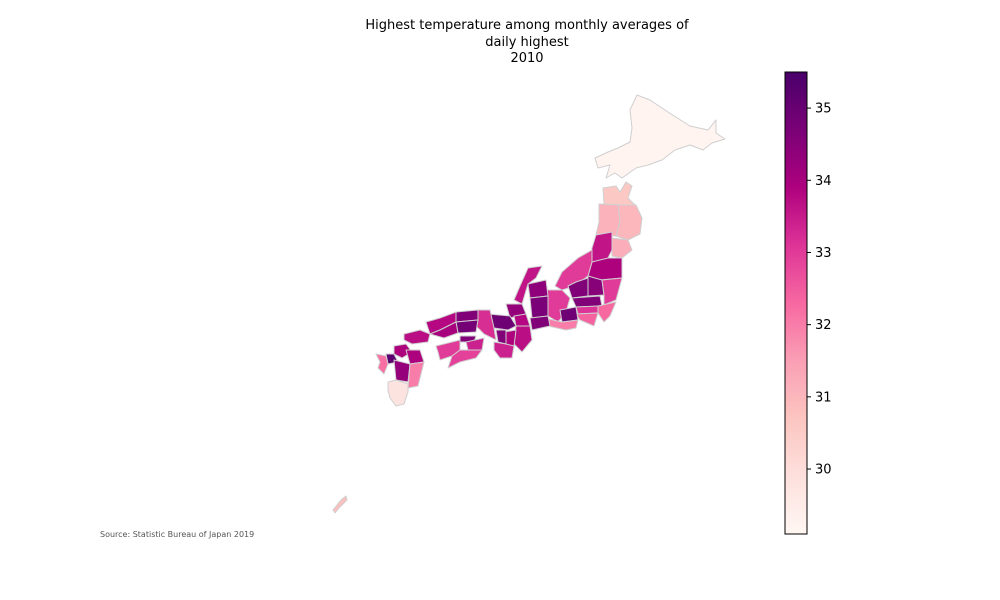 This screenshot has width=1000, height=600. Describe the element at coordinates (796, 303) in the screenshot. I see `colorbar-gradient` at that location.